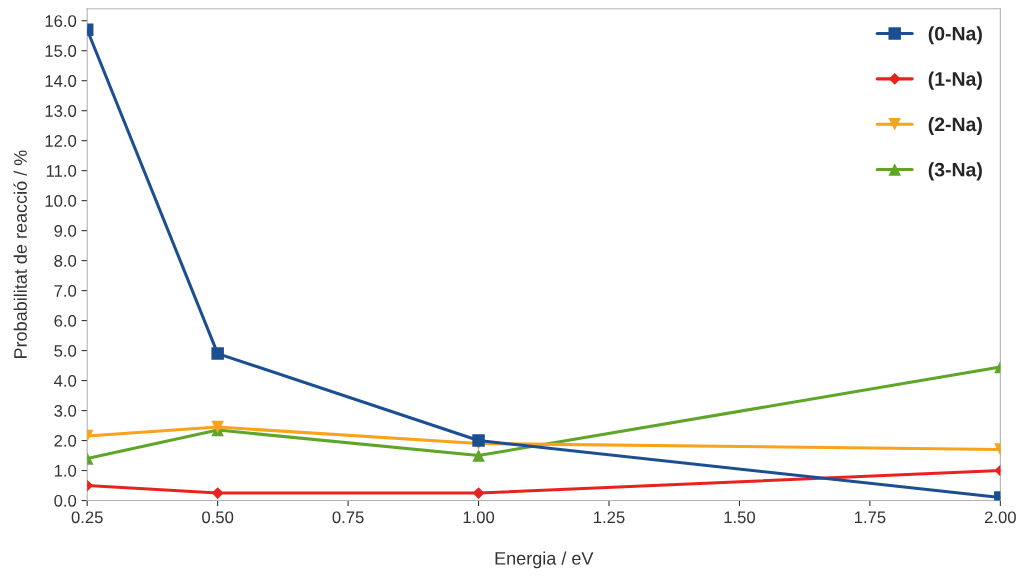 Image resolution: width=1026 pixels, height=582 pixels. I want to click on x-tick-label: 0.50, so click(218, 517).